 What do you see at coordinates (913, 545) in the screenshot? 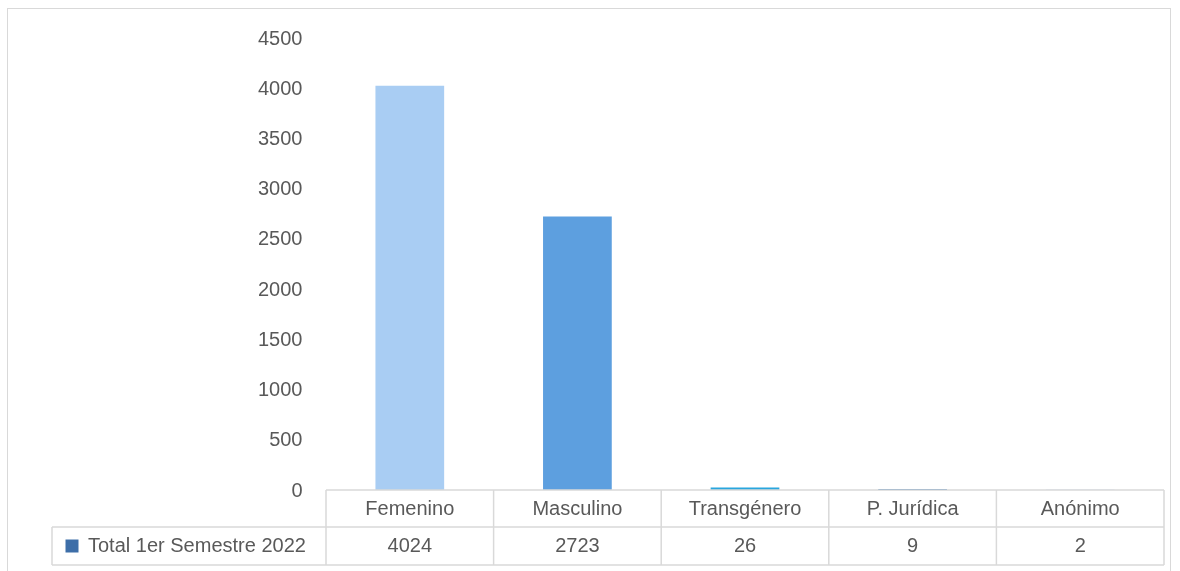
I see `data-label: 9` at bounding box center [913, 545].